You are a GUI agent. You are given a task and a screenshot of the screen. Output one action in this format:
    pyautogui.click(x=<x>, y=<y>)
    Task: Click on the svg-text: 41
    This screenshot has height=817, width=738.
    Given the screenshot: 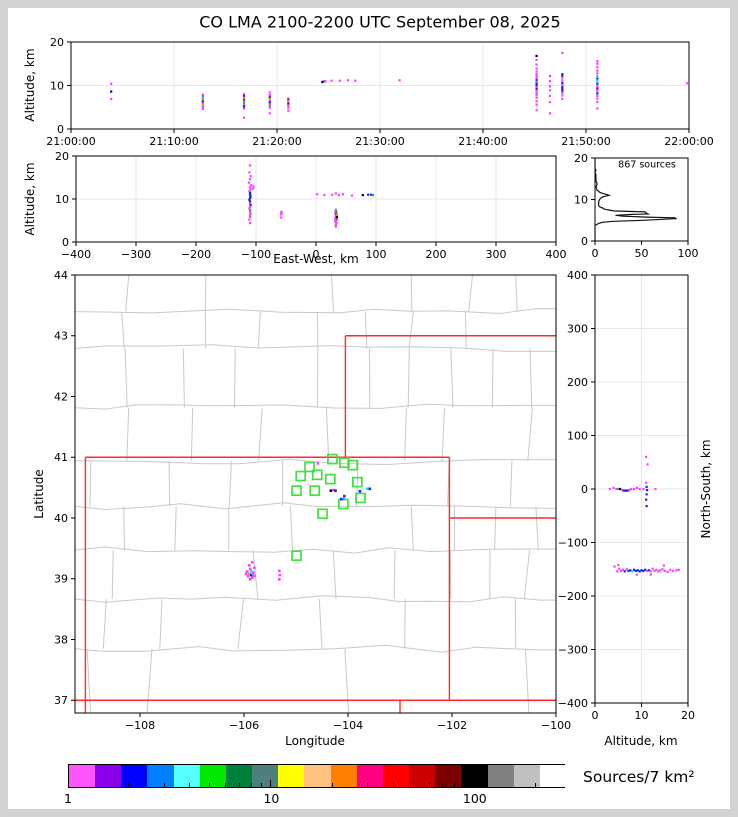 What is the action you would take?
    pyautogui.click(x=61, y=457)
    